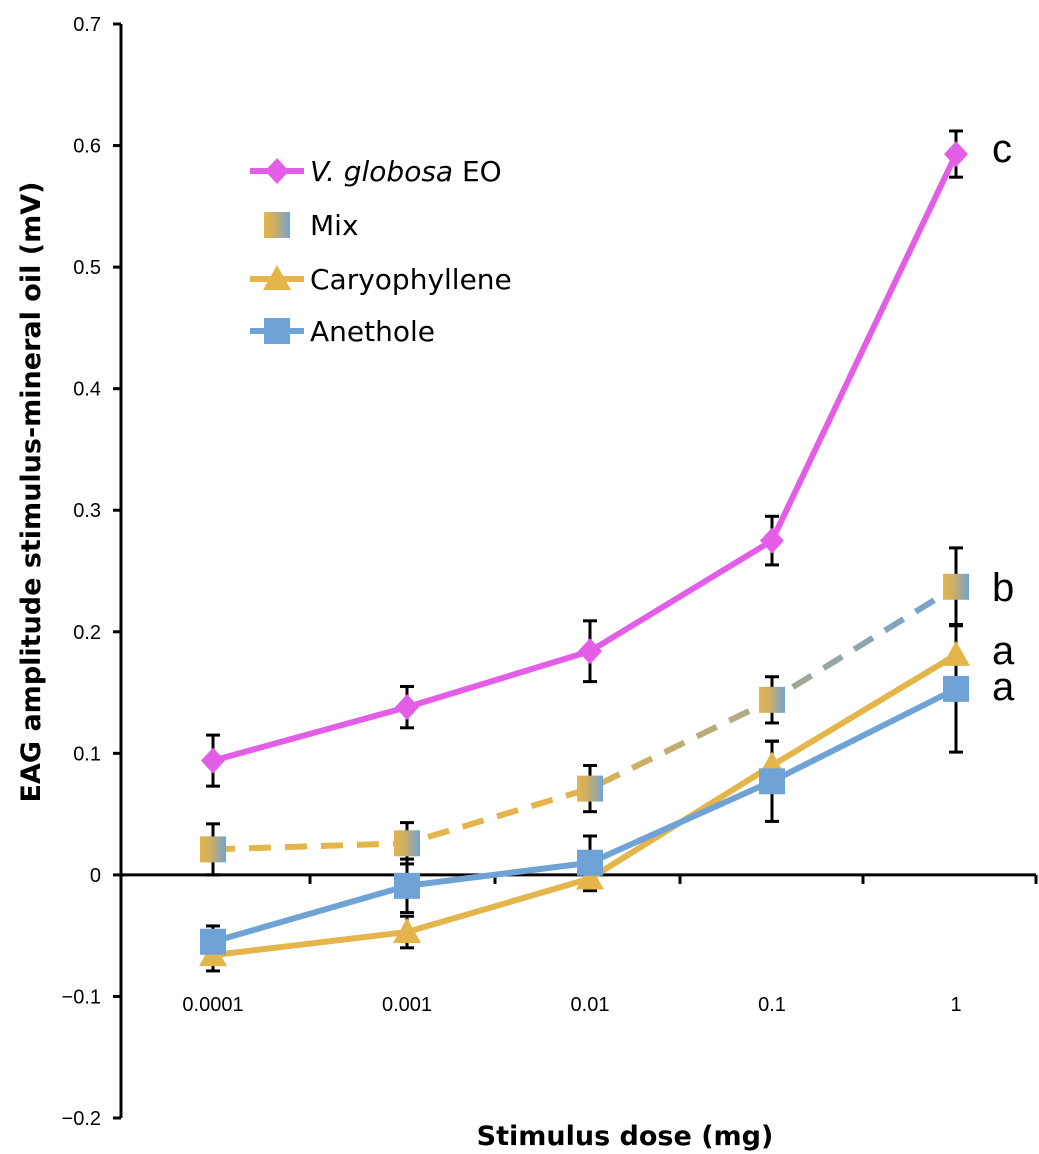 The image size is (1039, 1154). What do you see at coordinates (590, 1005) in the screenshot?
I see `x-tick-label: 0.01` at bounding box center [590, 1005].